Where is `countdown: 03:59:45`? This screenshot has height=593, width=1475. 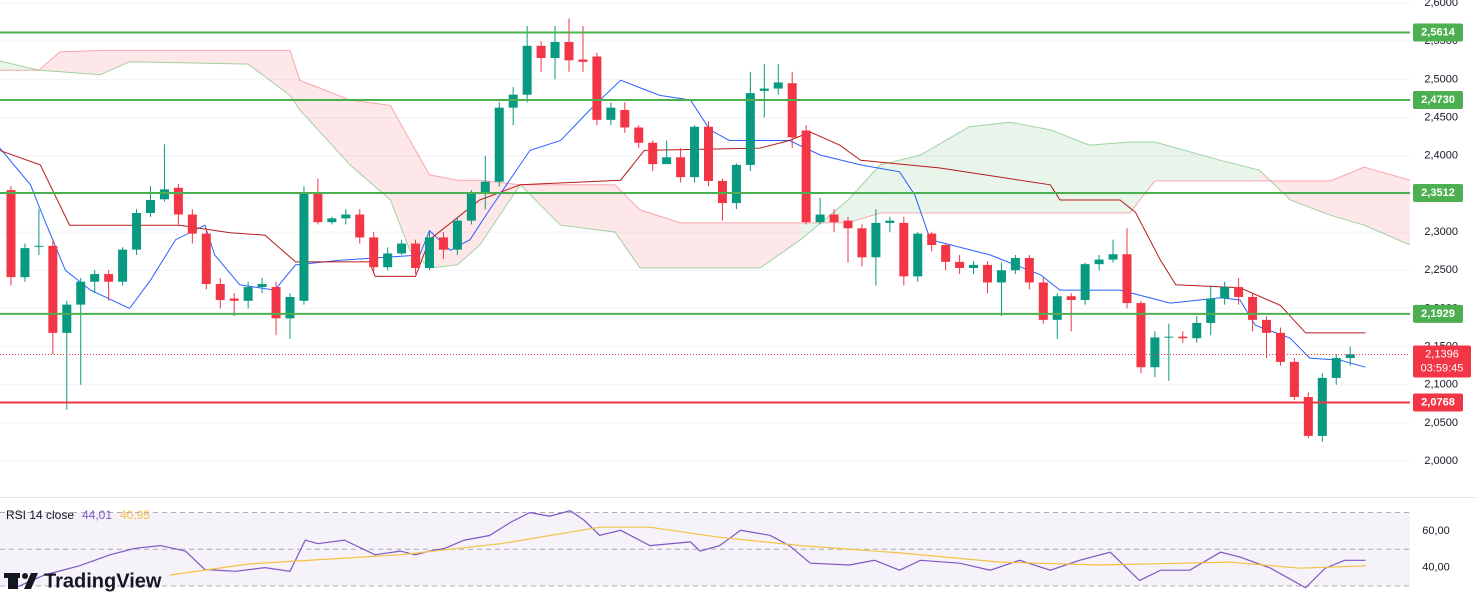
countdown: 03:59:45 is located at coordinates (1442, 368).